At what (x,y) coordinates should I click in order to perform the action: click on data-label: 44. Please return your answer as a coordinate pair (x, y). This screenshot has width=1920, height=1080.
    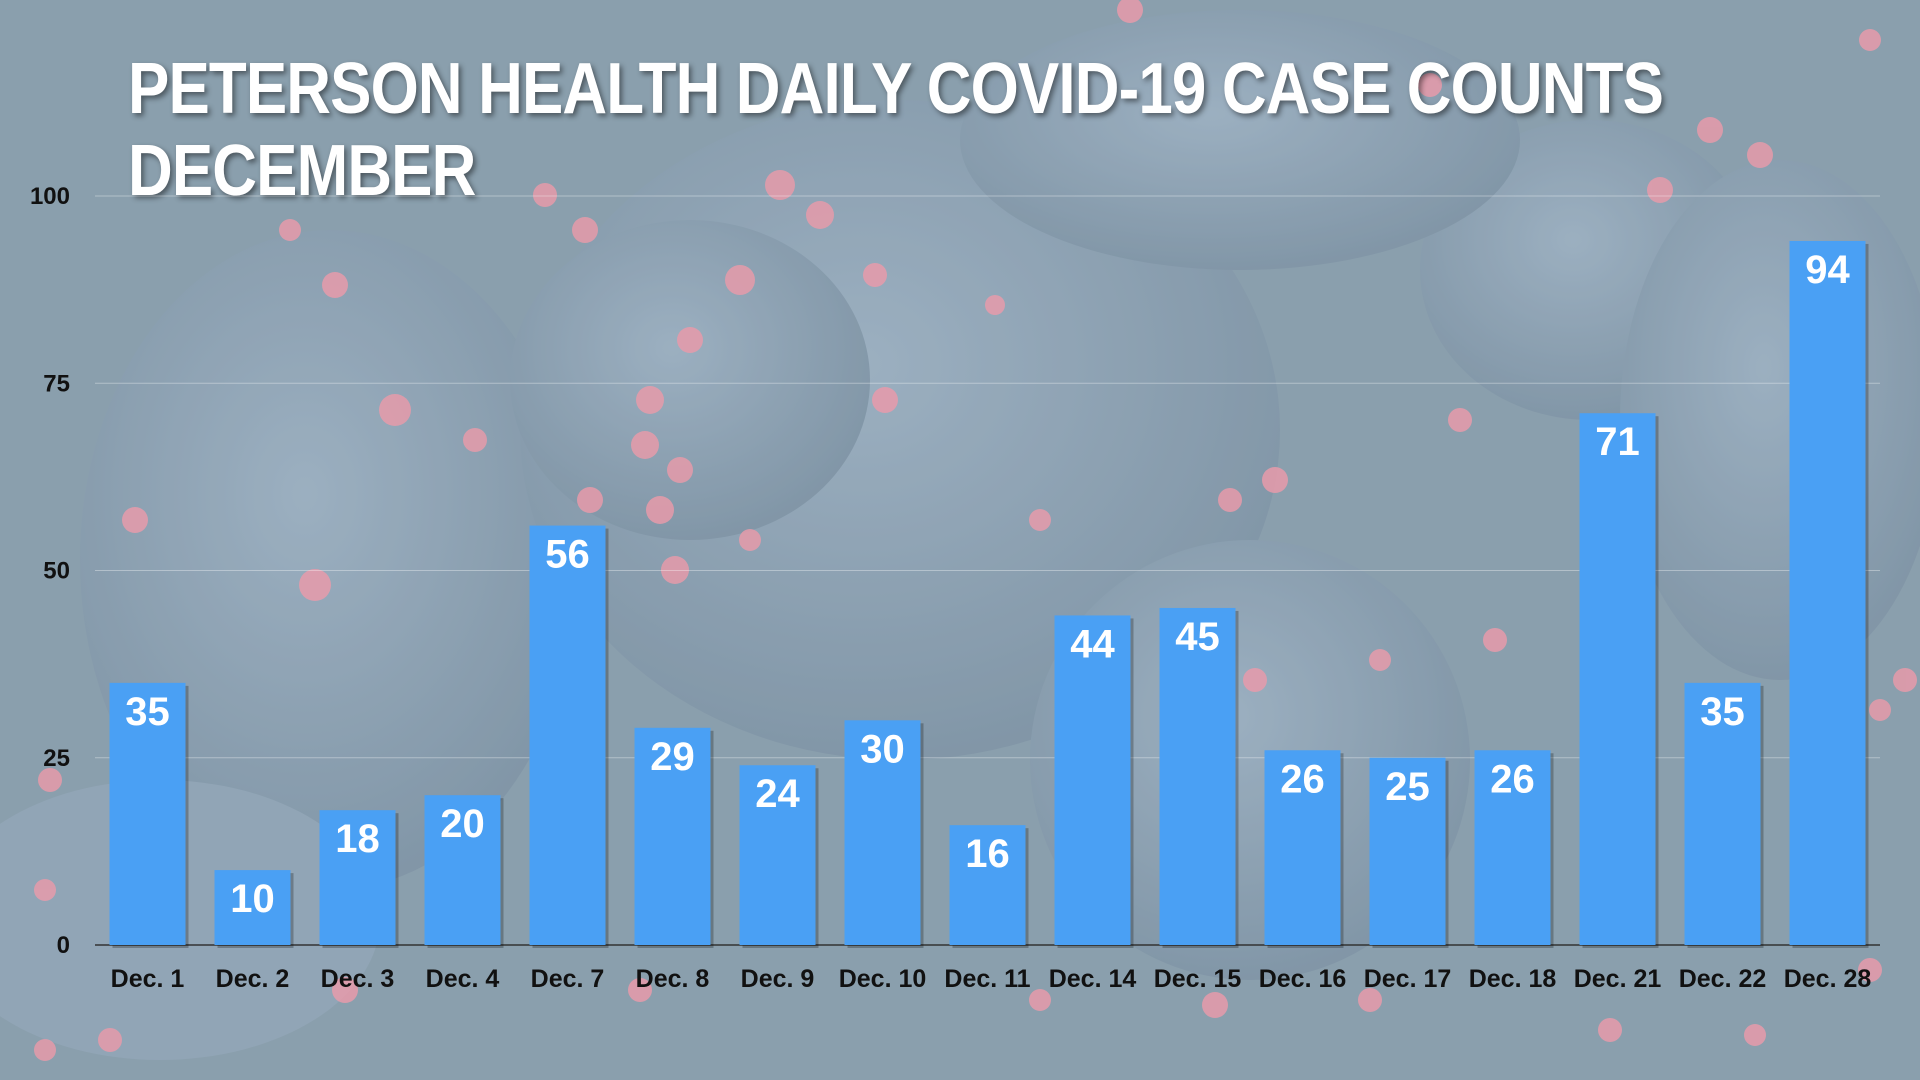
    Looking at the image, I should click on (1092, 644).